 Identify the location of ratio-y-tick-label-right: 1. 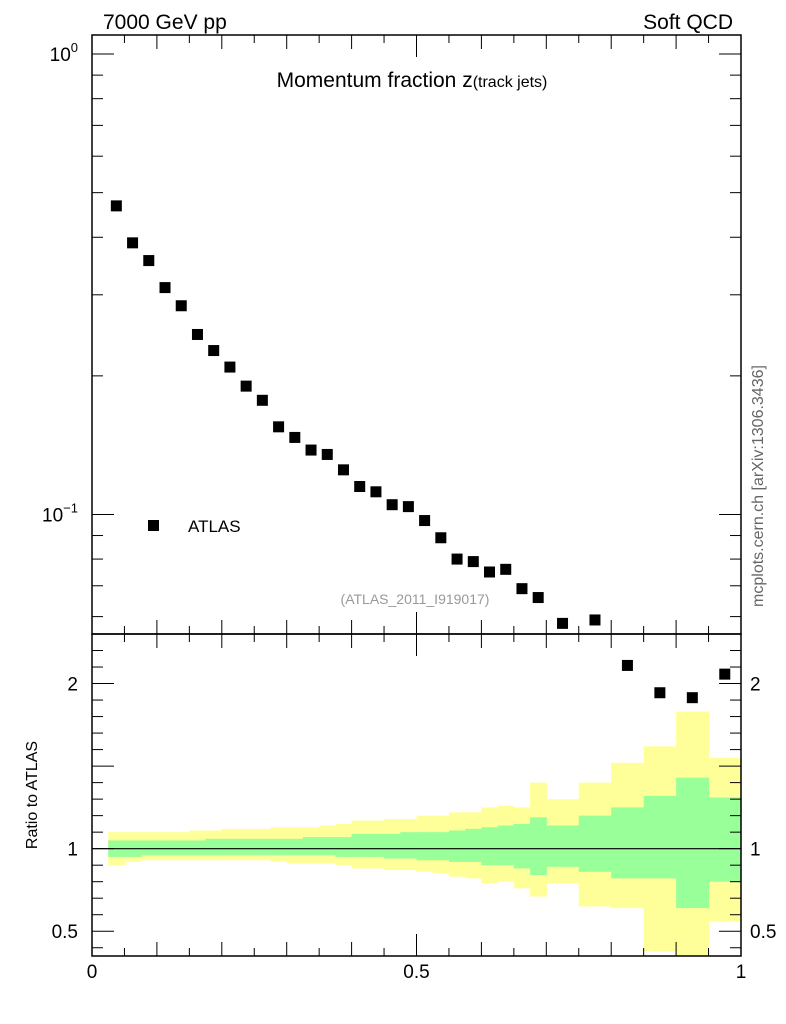
(755, 850).